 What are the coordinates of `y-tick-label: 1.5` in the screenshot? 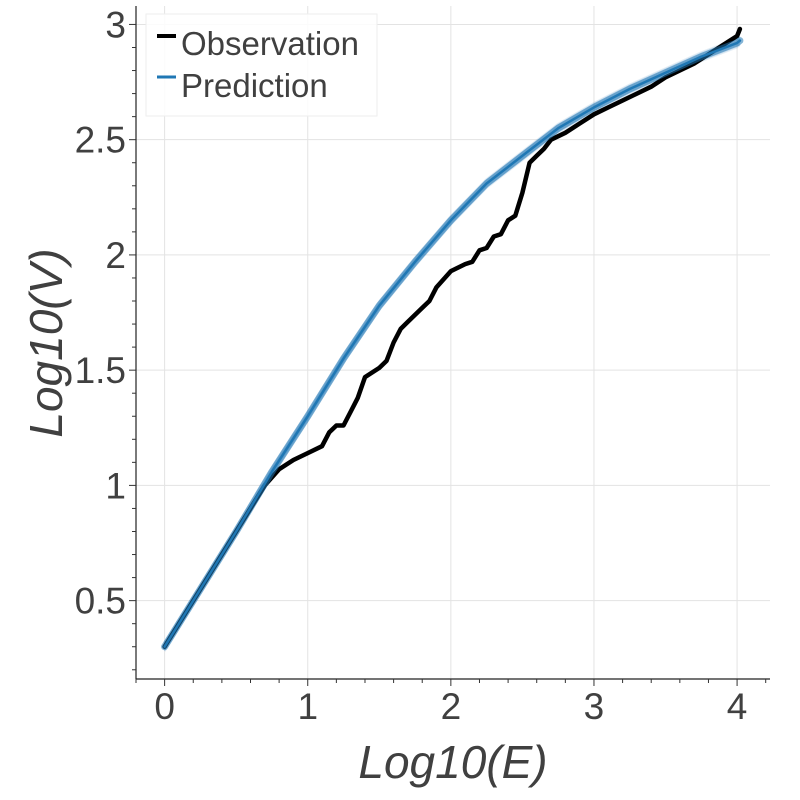 It's located at (100, 370).